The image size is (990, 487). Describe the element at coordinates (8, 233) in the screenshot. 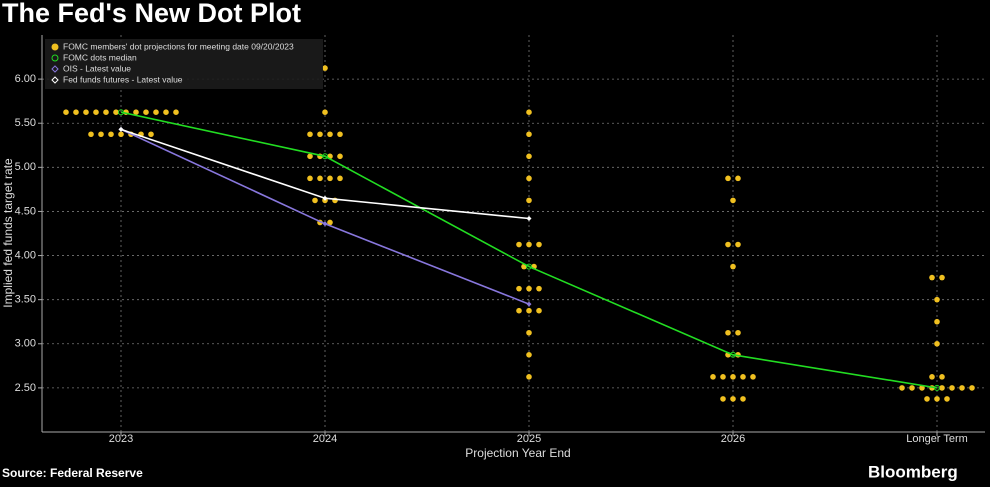

I see `y-axis-label: Implied fed funds target rate` at that location.